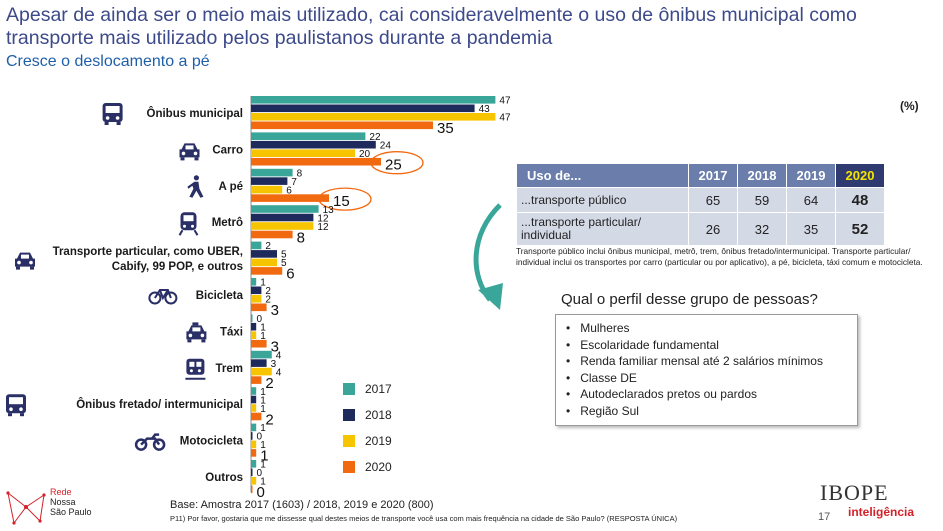 This screenshot has width=943, height=531. Describe the element at coordinates (713, 175) in the screenshot. I see `table-header-cell: 2017` at that location.